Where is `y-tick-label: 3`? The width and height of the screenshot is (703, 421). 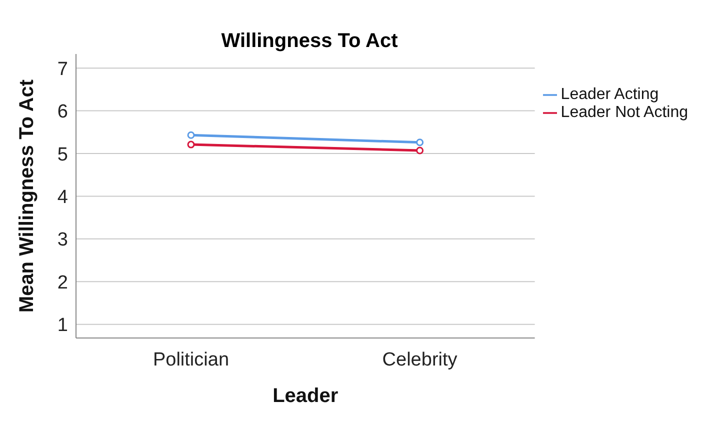
y-tick-label: 3 is located at coordinates (62, 240).